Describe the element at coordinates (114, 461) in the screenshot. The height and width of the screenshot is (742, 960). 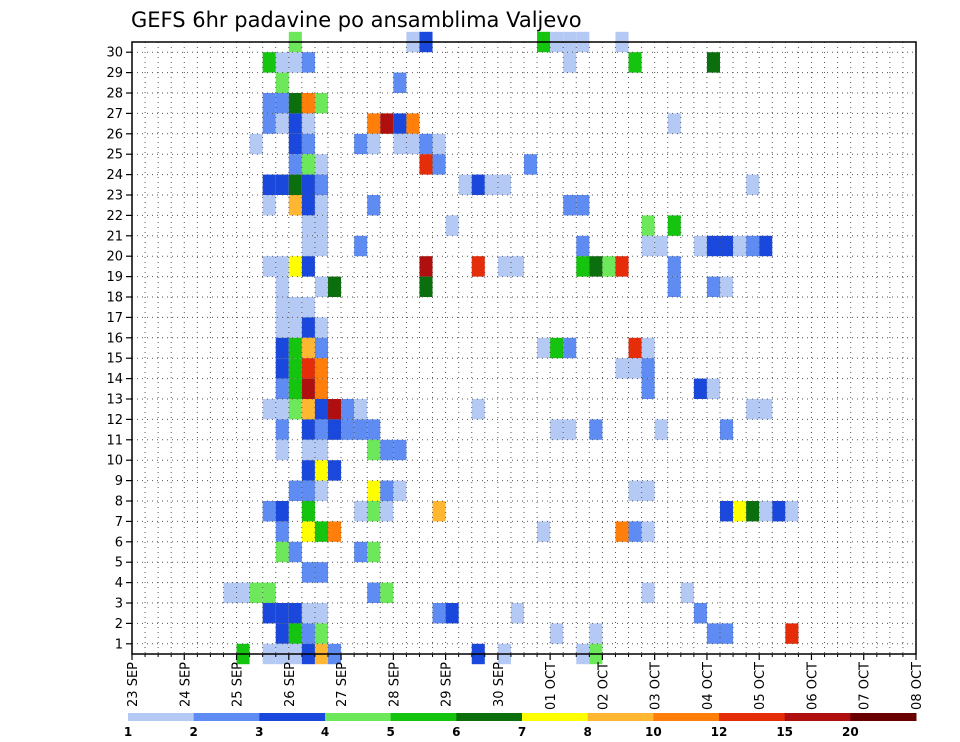
I see `y-tick-label: 10` at that location.